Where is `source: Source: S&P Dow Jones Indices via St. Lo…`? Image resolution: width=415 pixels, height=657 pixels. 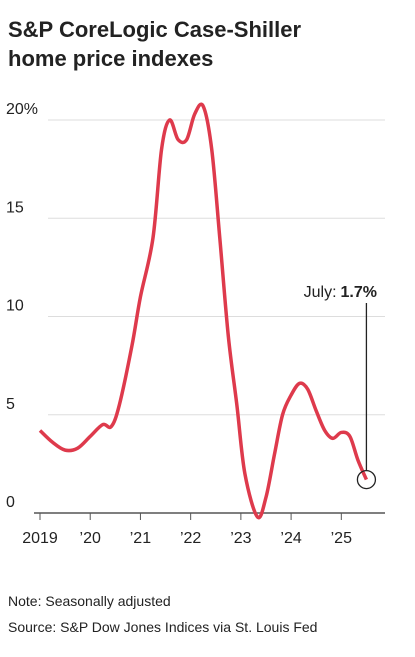
source: Source: S&P Dow Jones Indices via St. Lo… is located at coordinates (162, 627).